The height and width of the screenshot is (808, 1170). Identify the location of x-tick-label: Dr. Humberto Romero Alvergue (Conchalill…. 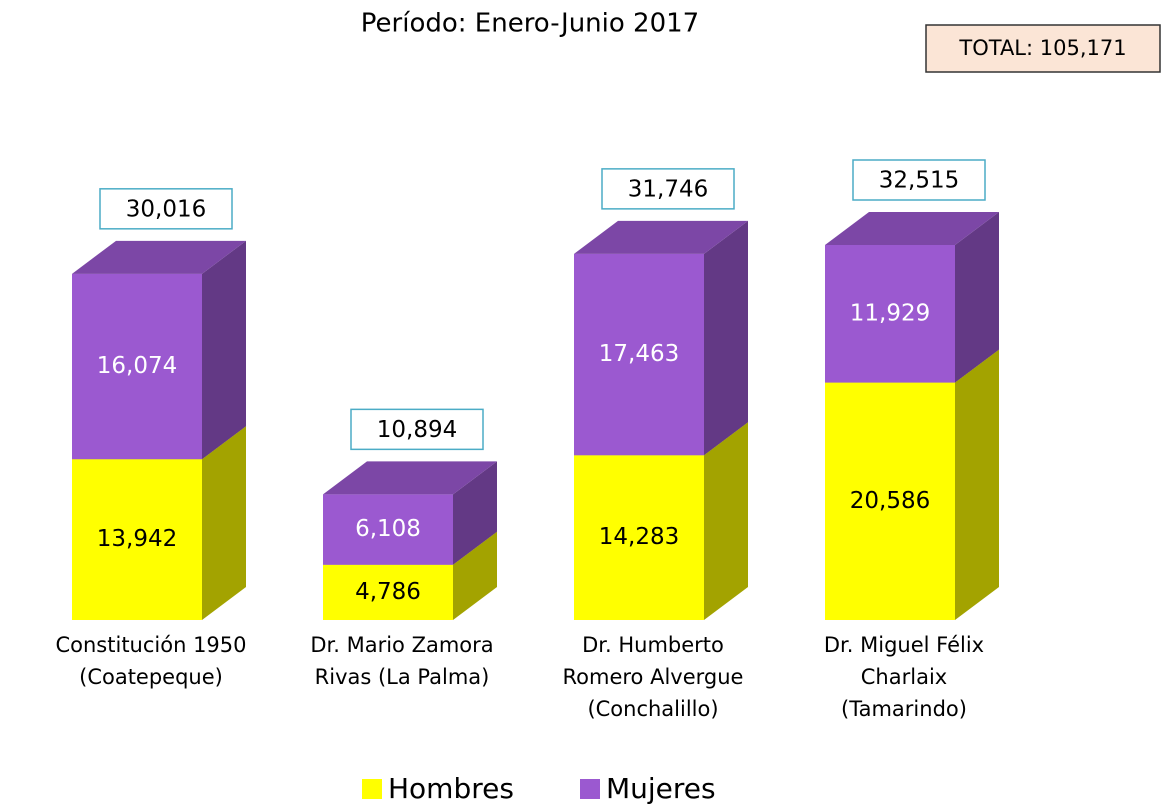
(653, 677).